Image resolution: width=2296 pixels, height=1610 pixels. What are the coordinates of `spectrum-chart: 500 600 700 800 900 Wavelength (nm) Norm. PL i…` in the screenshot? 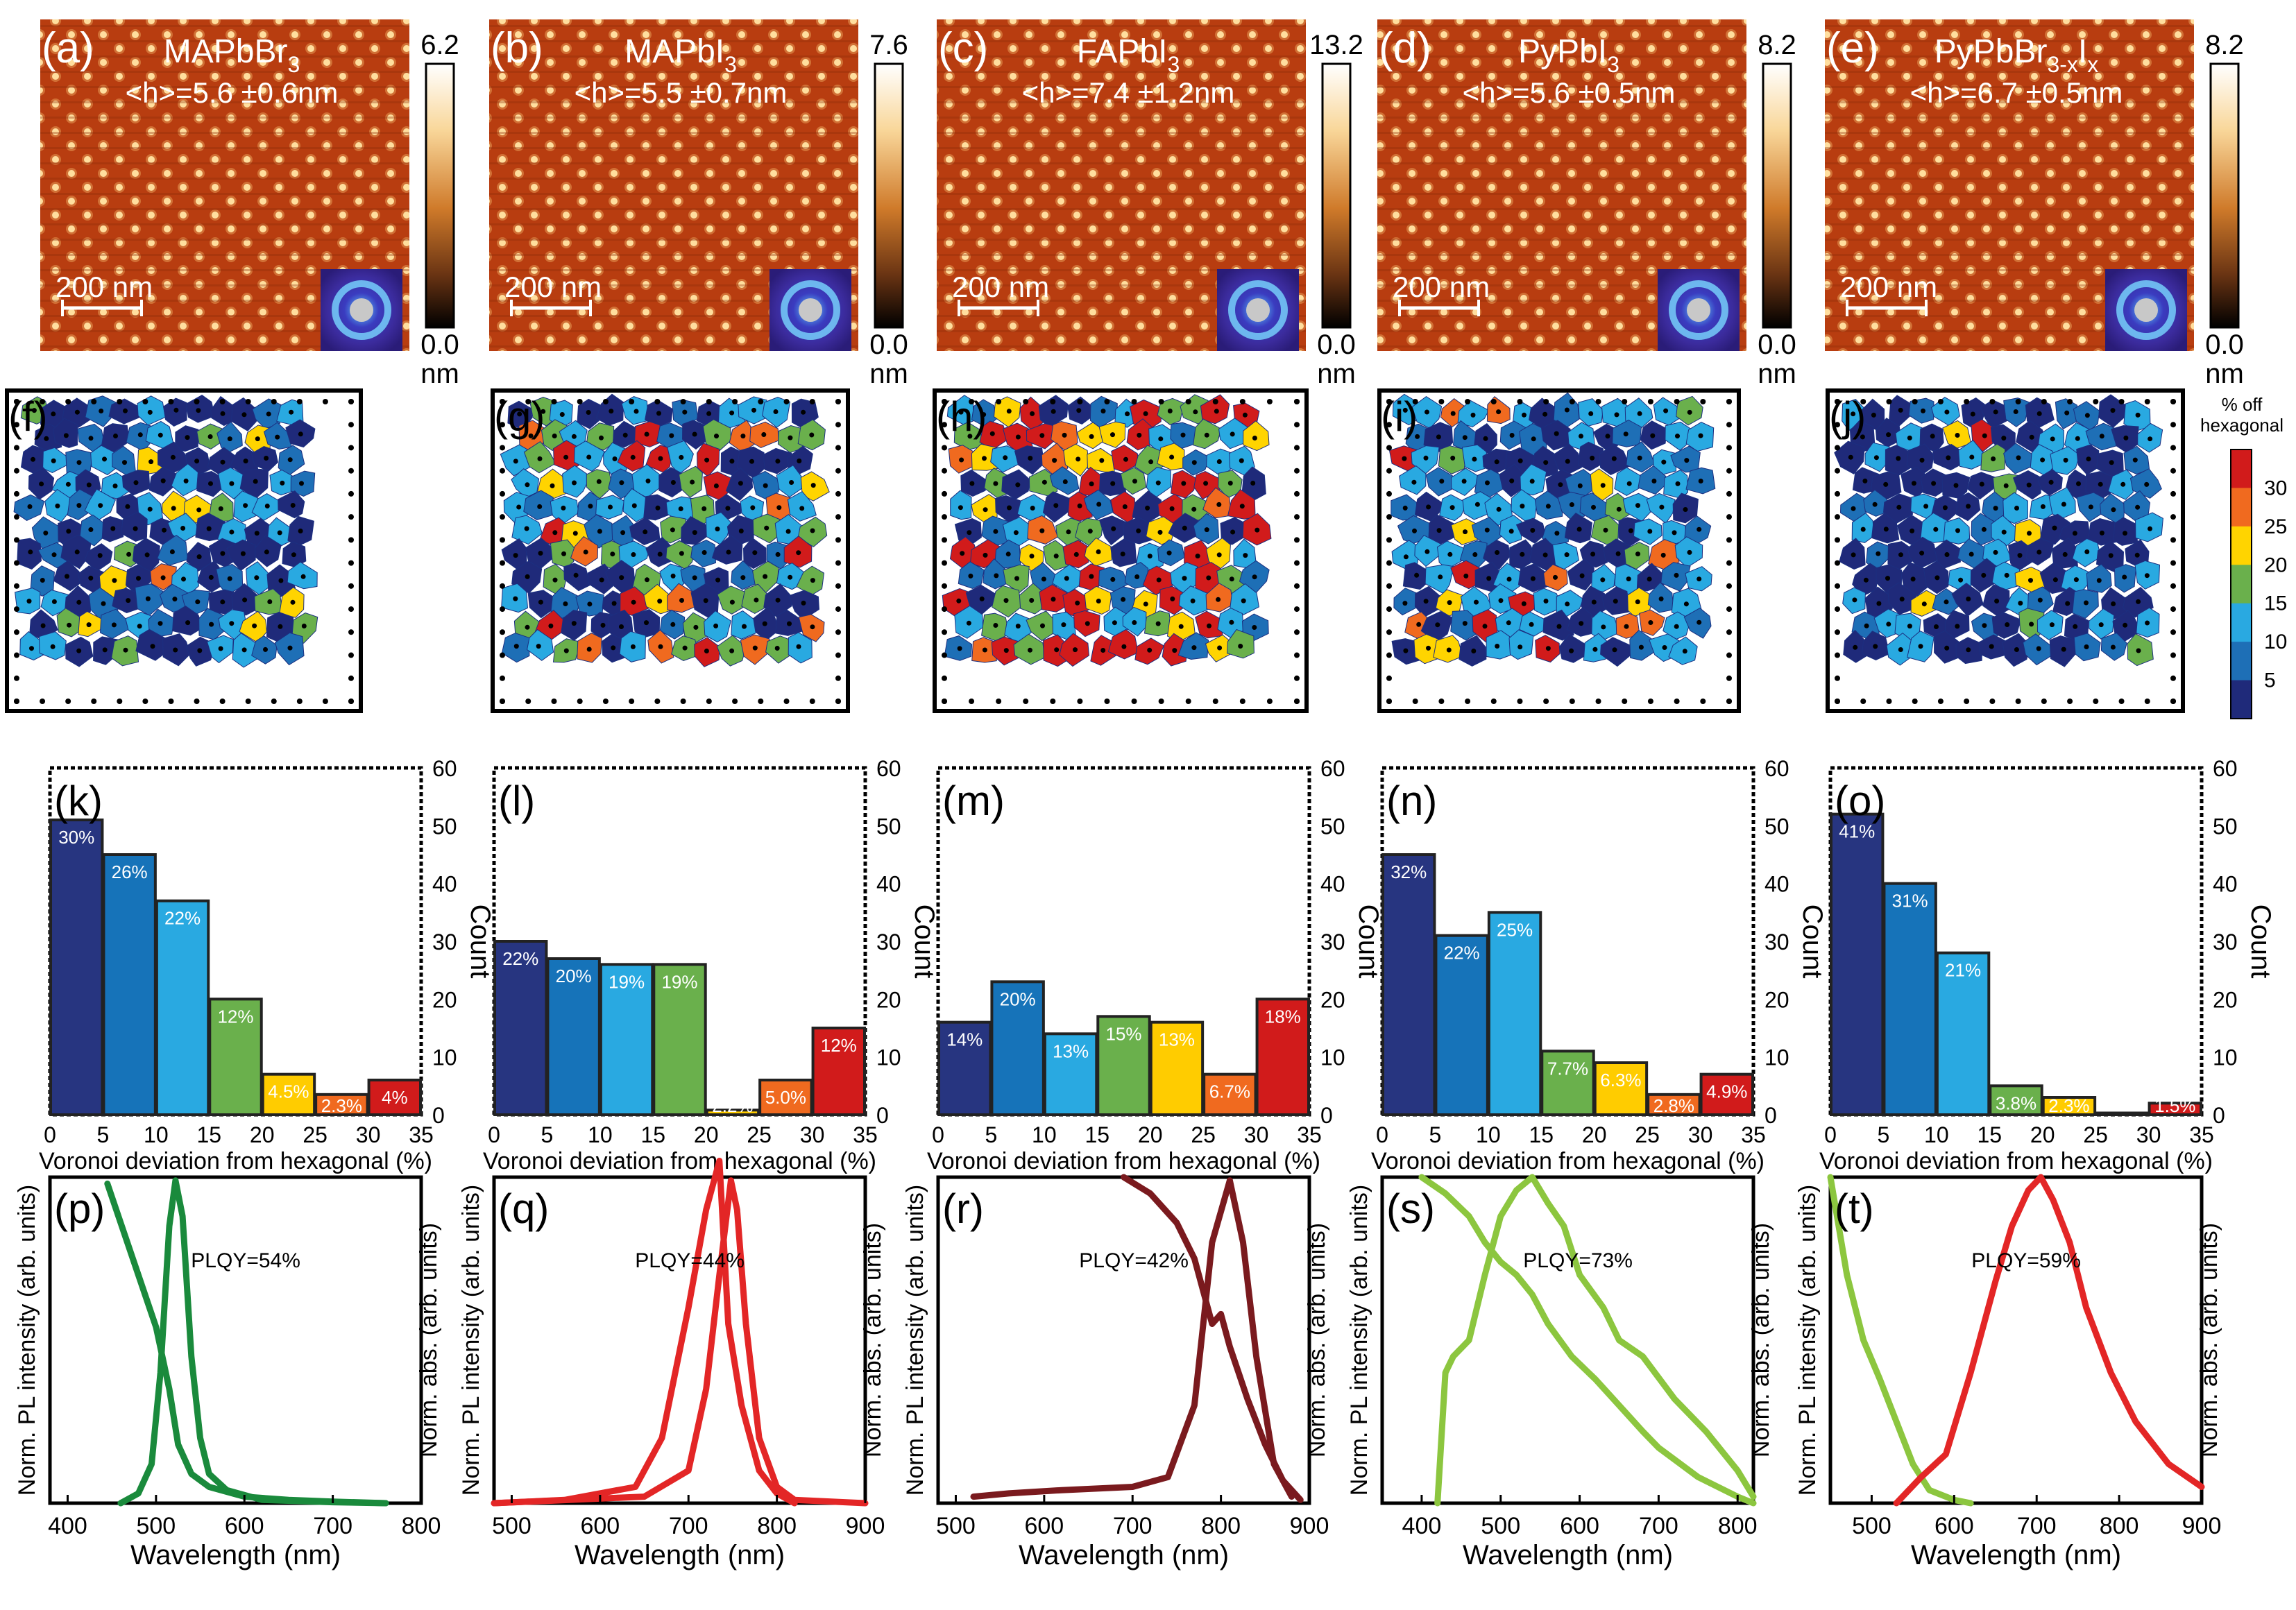 It's located at (1116, 1372).